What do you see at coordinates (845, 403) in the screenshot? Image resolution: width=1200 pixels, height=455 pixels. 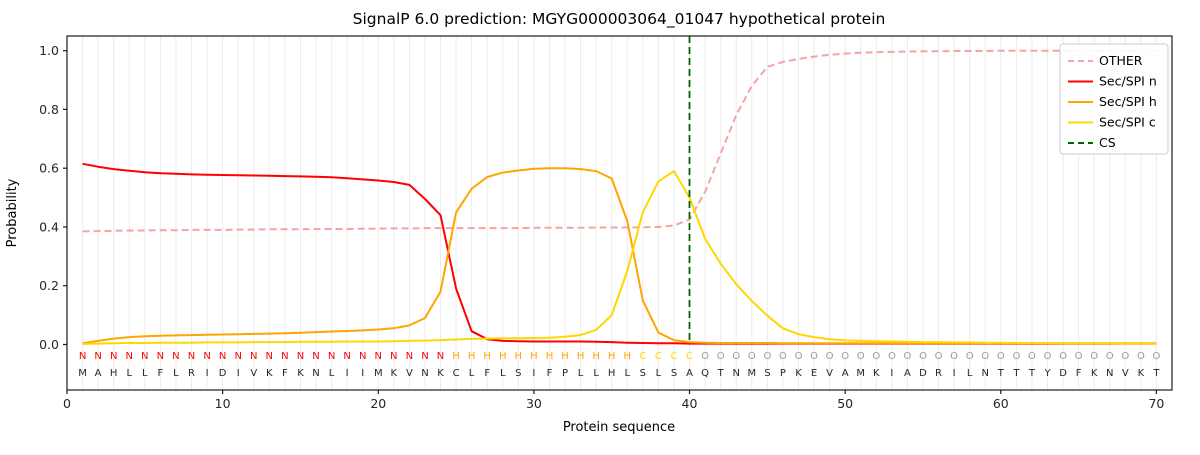 I see `x-tick-label: 50` at bounding box center [845, 403].